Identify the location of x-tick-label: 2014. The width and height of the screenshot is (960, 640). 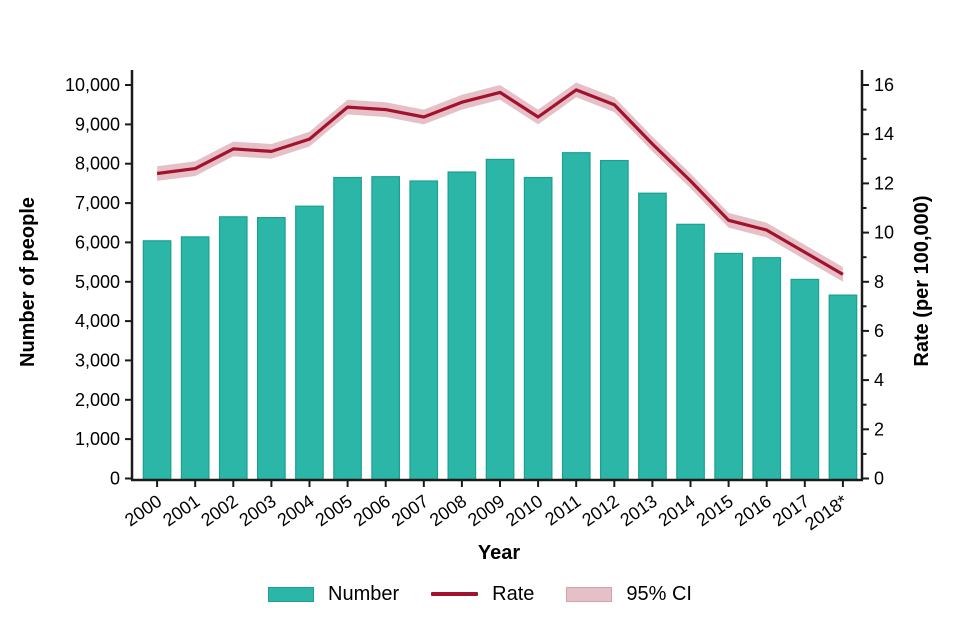
(677, 510).